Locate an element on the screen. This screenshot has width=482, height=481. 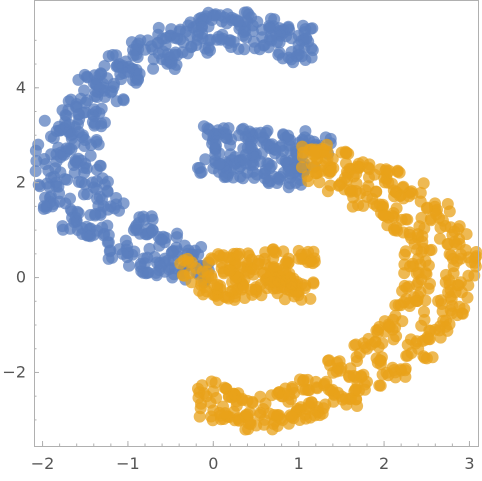
y-tick-label: 4 is located at coordinates (21, 87).